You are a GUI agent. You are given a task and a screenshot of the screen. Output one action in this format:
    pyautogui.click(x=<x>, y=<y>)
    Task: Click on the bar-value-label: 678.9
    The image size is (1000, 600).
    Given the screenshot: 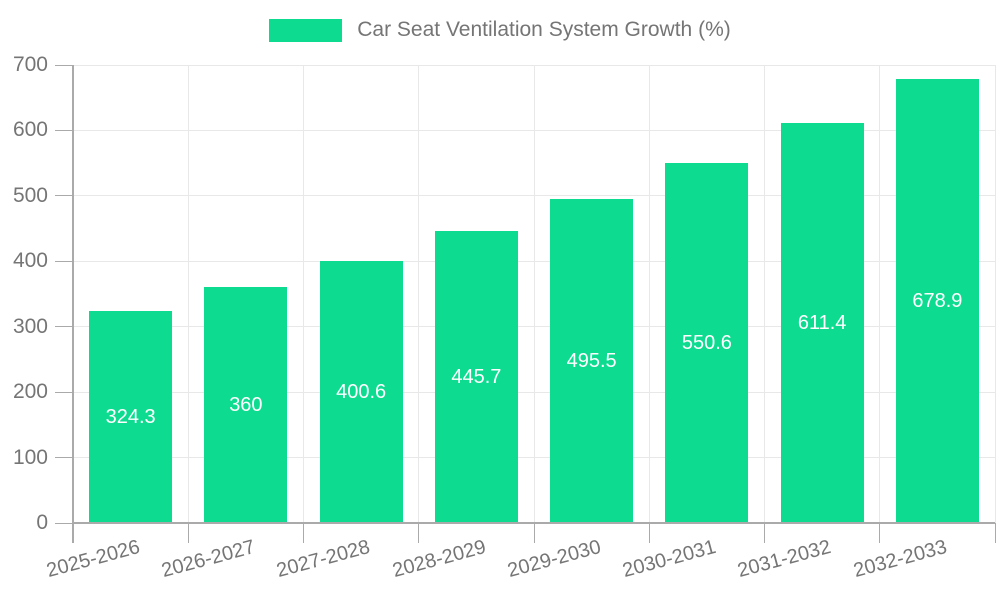 What is the action you would take?
    pyautogui.click(x=937, y=300)
    